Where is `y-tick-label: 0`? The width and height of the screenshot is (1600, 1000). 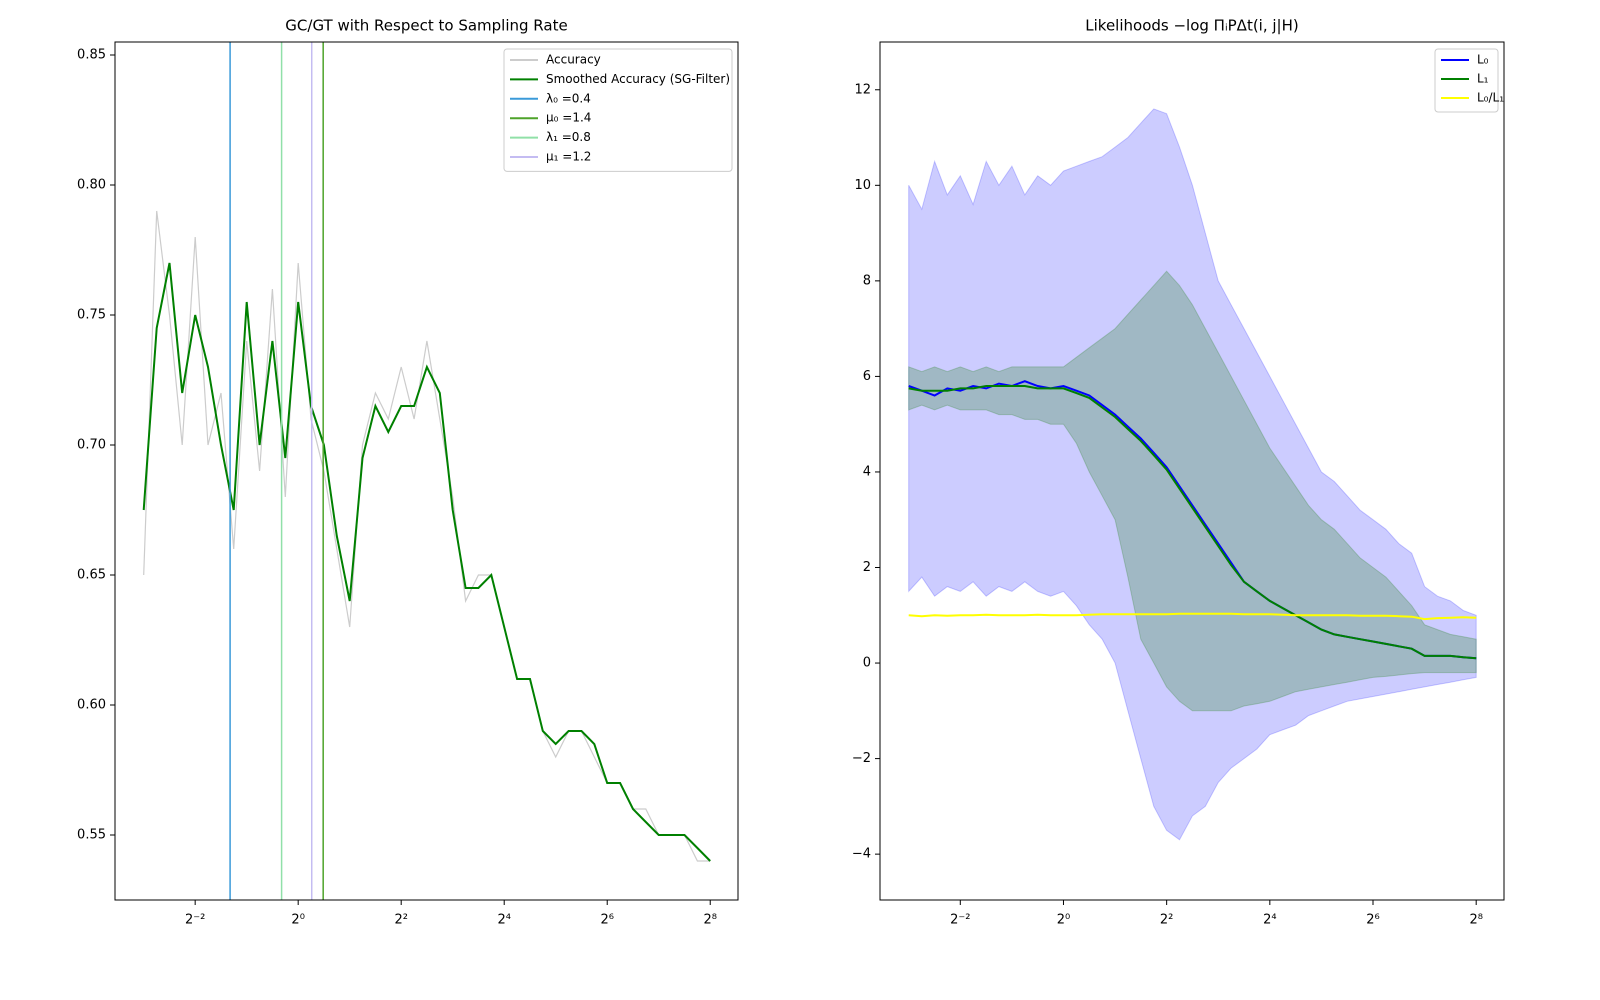
y-tick-label: 0 is located at coordinates (867, 663).